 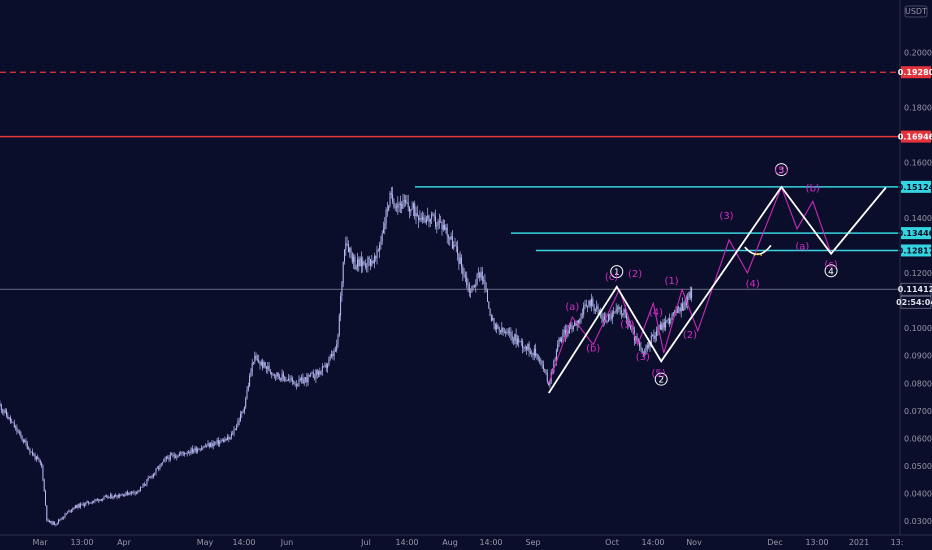 I want to click on major-wave-marker, so click(x=661, y=379).